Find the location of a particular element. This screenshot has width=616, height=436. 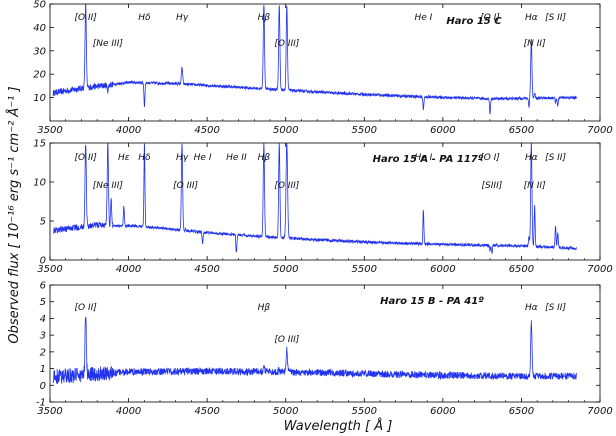

panel-title: Haro 15 B - PA 41º is located at coordinates (432, 301).